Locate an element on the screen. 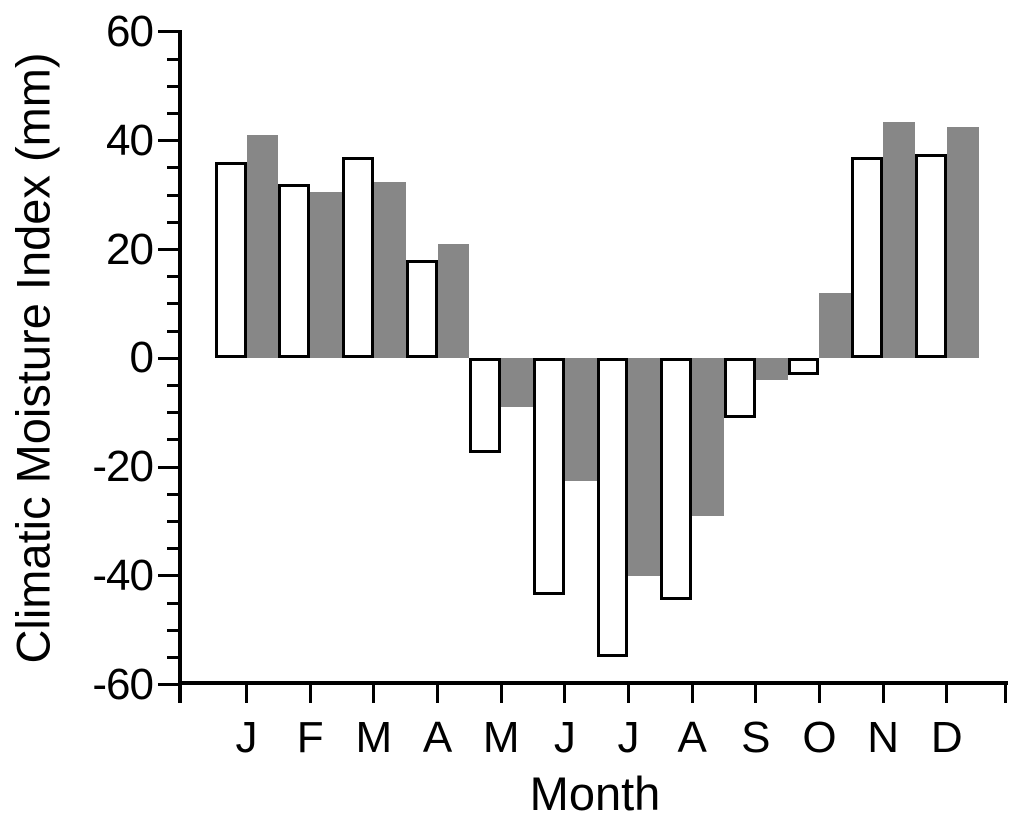 Image resolution: width=1024 pixels, height=835 pixels. x-tick-label-month: O is located at coordinates (819, 737).